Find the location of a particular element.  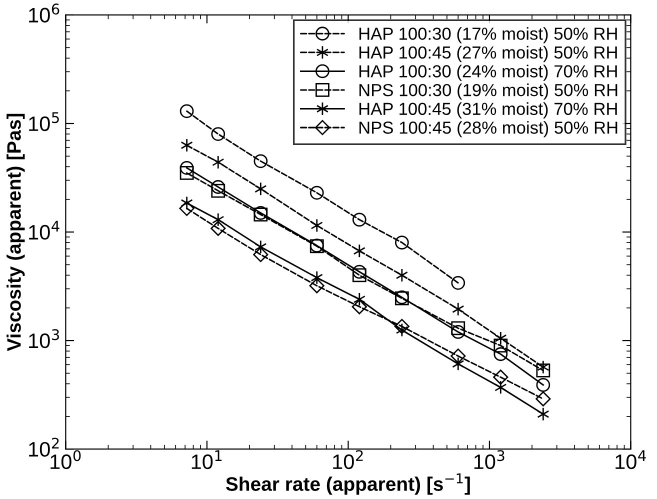

y-tick-label: 10$^{6}$ is located at coordinates (44, 13).